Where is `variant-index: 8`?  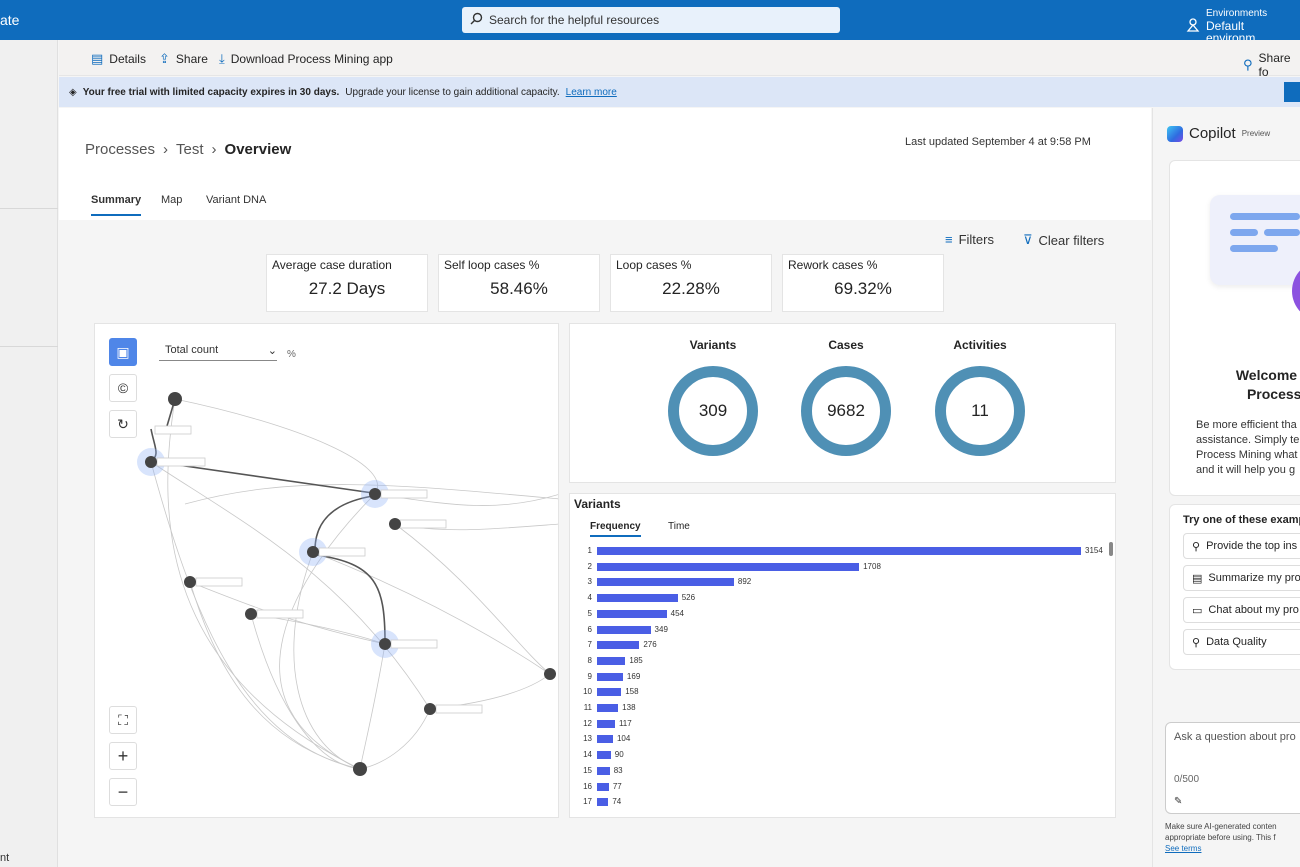
variant-index: 8 is located at coordinates (589, 660).